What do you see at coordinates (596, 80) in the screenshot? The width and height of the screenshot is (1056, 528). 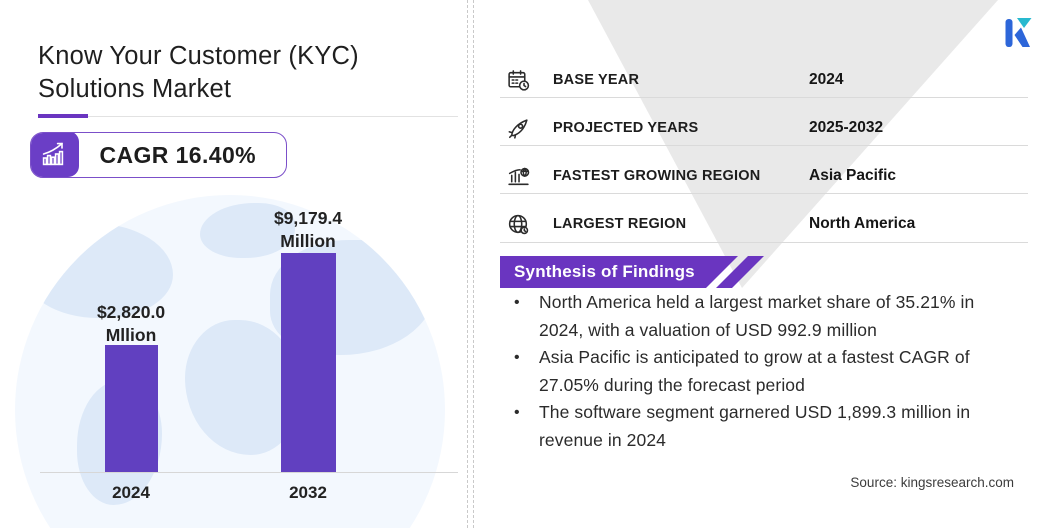 I see `fact-label: BASE YEAR` at bounding box center [596, 80].